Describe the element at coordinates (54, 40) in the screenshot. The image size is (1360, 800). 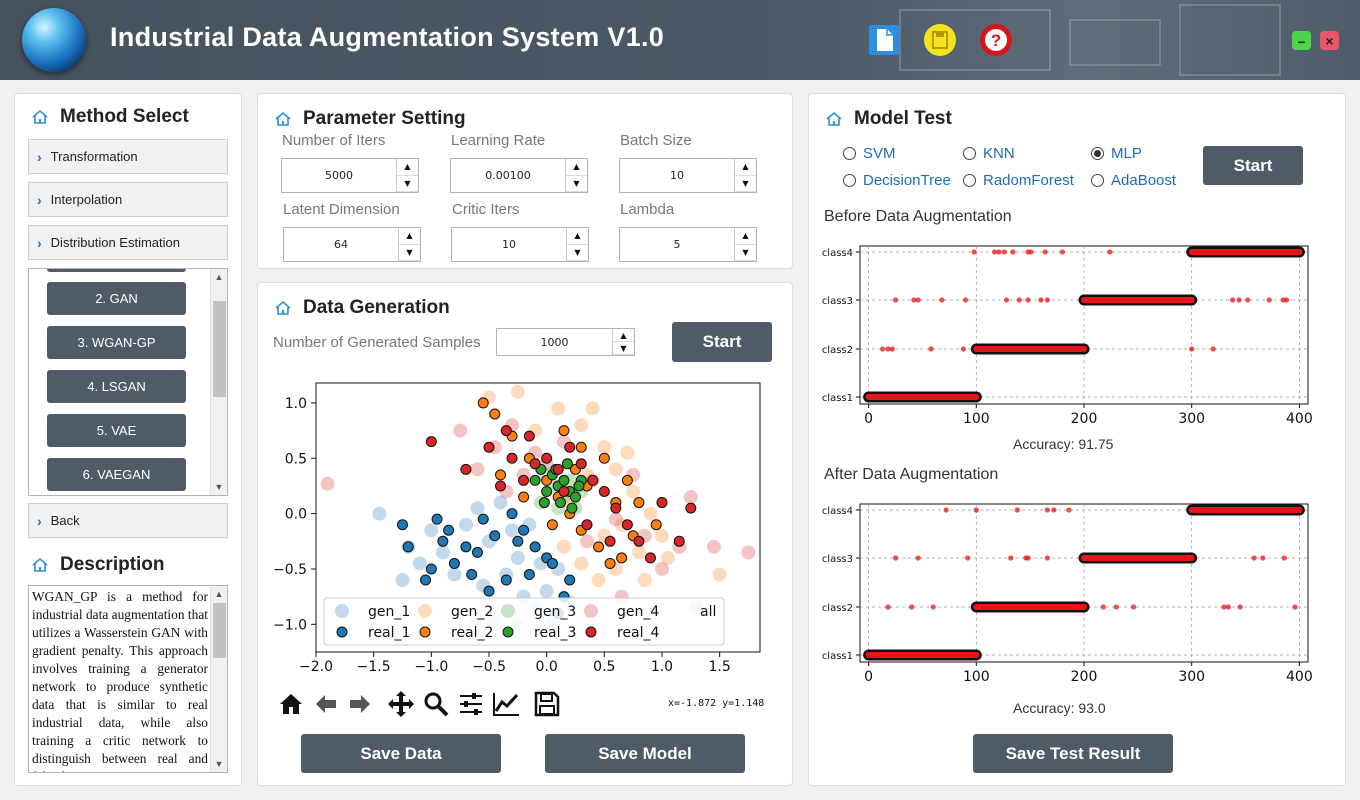
I see `app-logo` at that location.